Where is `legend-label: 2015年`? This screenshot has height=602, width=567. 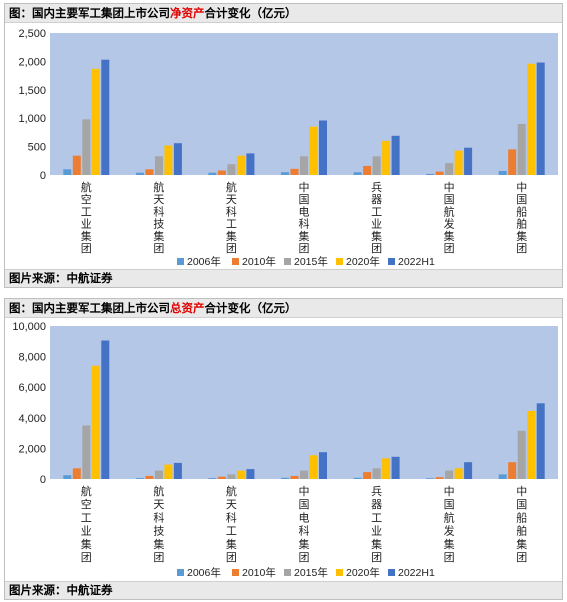 legend-label: 2015年 is located at coordinates (311, 261).